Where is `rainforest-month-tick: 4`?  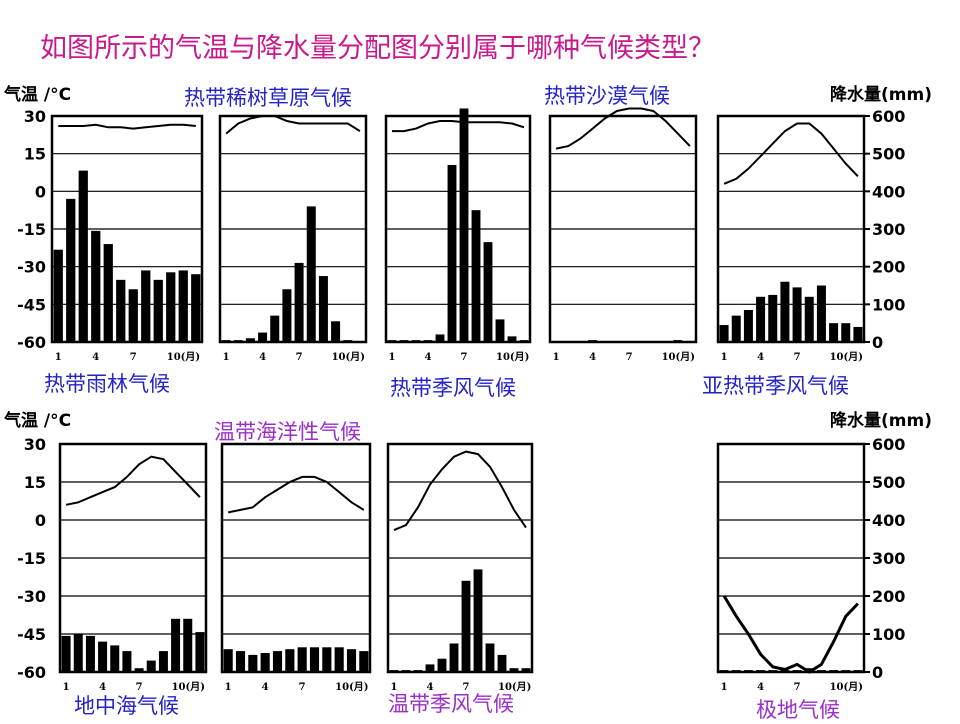
rainforest-month-tick: 4 is located at coordinates (95, 357).